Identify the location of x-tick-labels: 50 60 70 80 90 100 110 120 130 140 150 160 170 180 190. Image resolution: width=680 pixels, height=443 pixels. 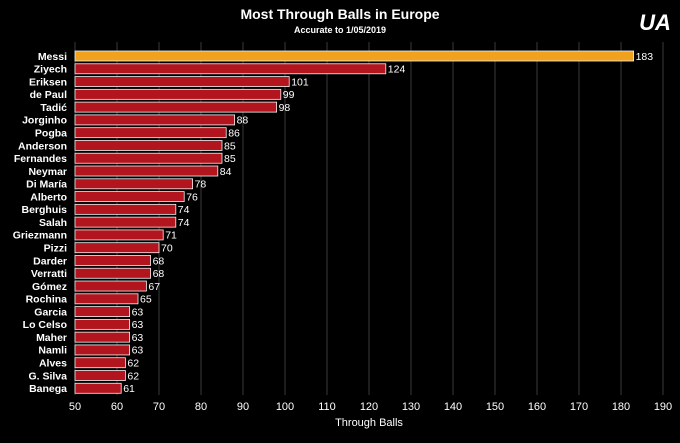
(370, 407).